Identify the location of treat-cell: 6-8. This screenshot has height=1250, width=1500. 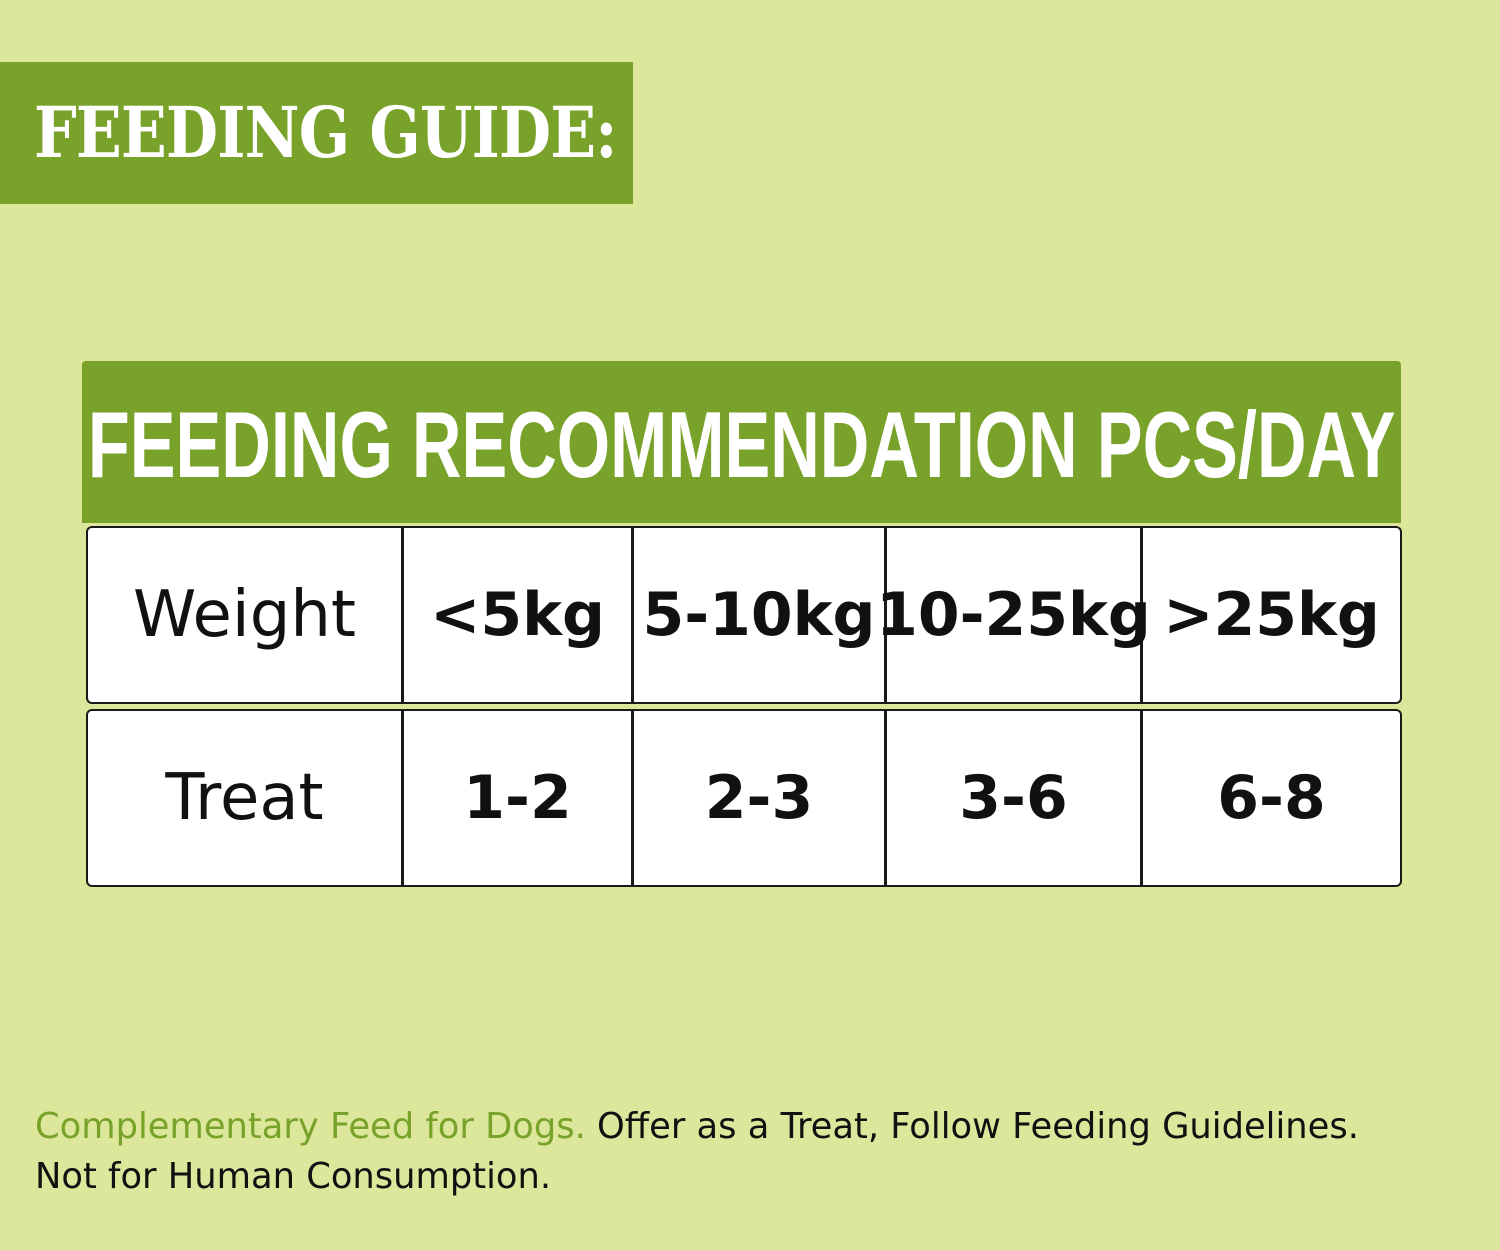
(1271, 798).